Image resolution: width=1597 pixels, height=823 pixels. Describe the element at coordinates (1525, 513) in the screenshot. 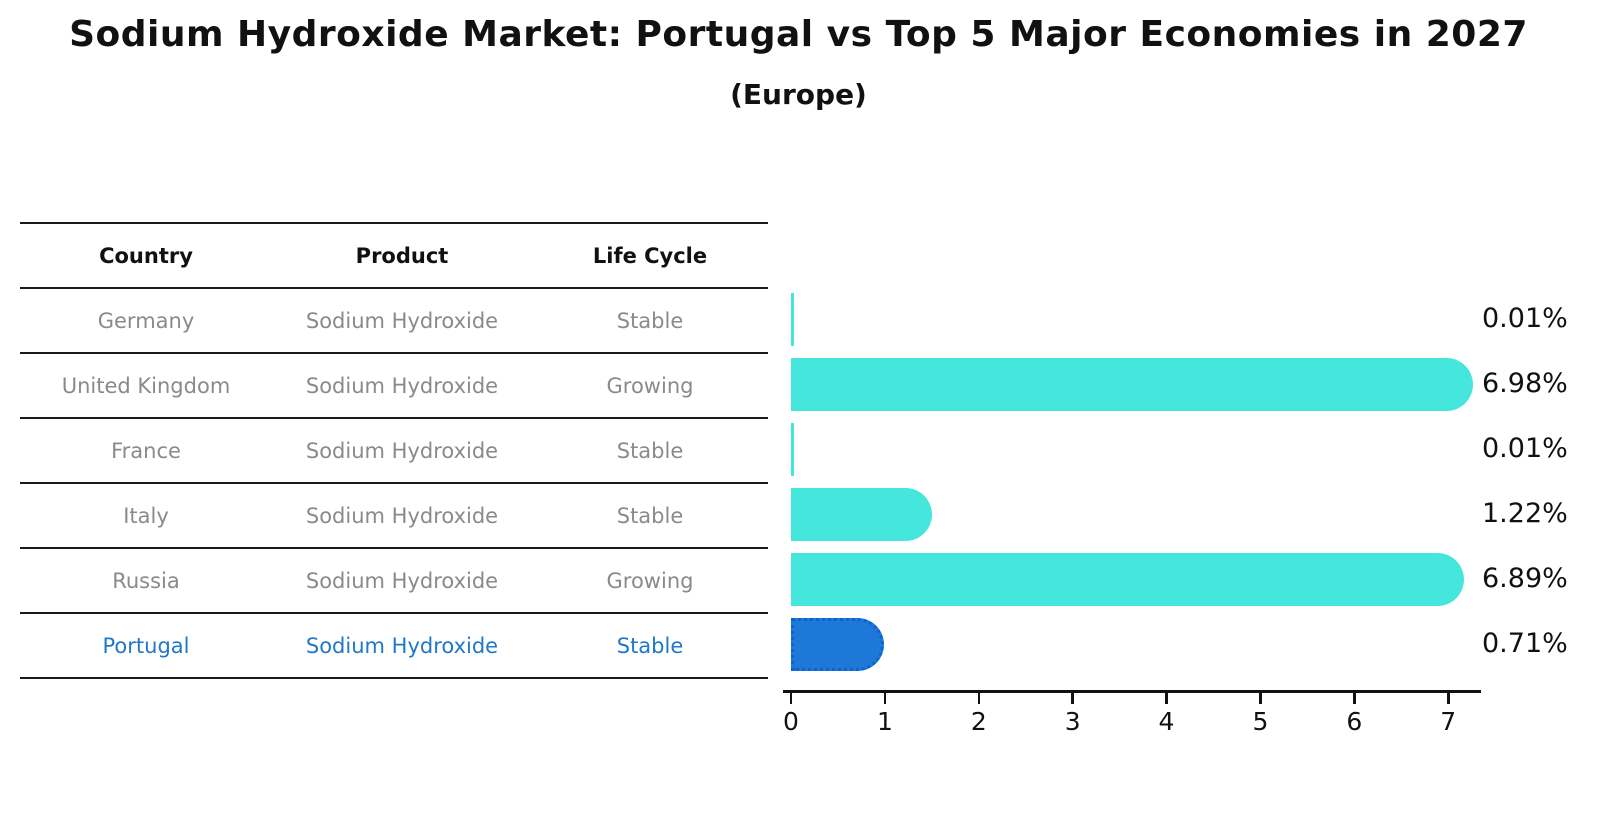

I see `bar-value-label: 1.22%` at that location.